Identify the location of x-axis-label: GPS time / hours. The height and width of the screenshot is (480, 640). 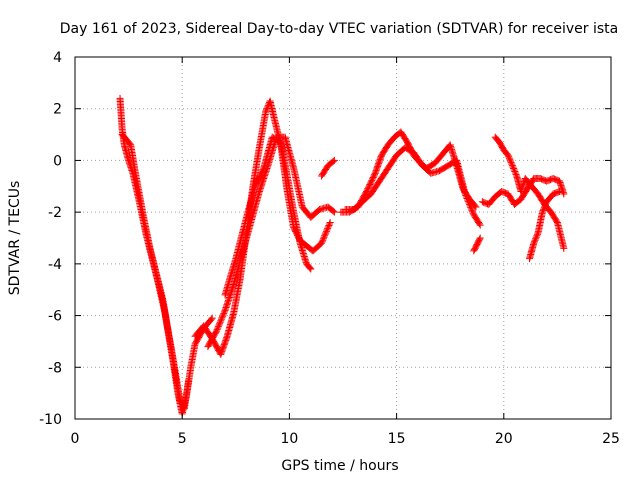
(339, 466).